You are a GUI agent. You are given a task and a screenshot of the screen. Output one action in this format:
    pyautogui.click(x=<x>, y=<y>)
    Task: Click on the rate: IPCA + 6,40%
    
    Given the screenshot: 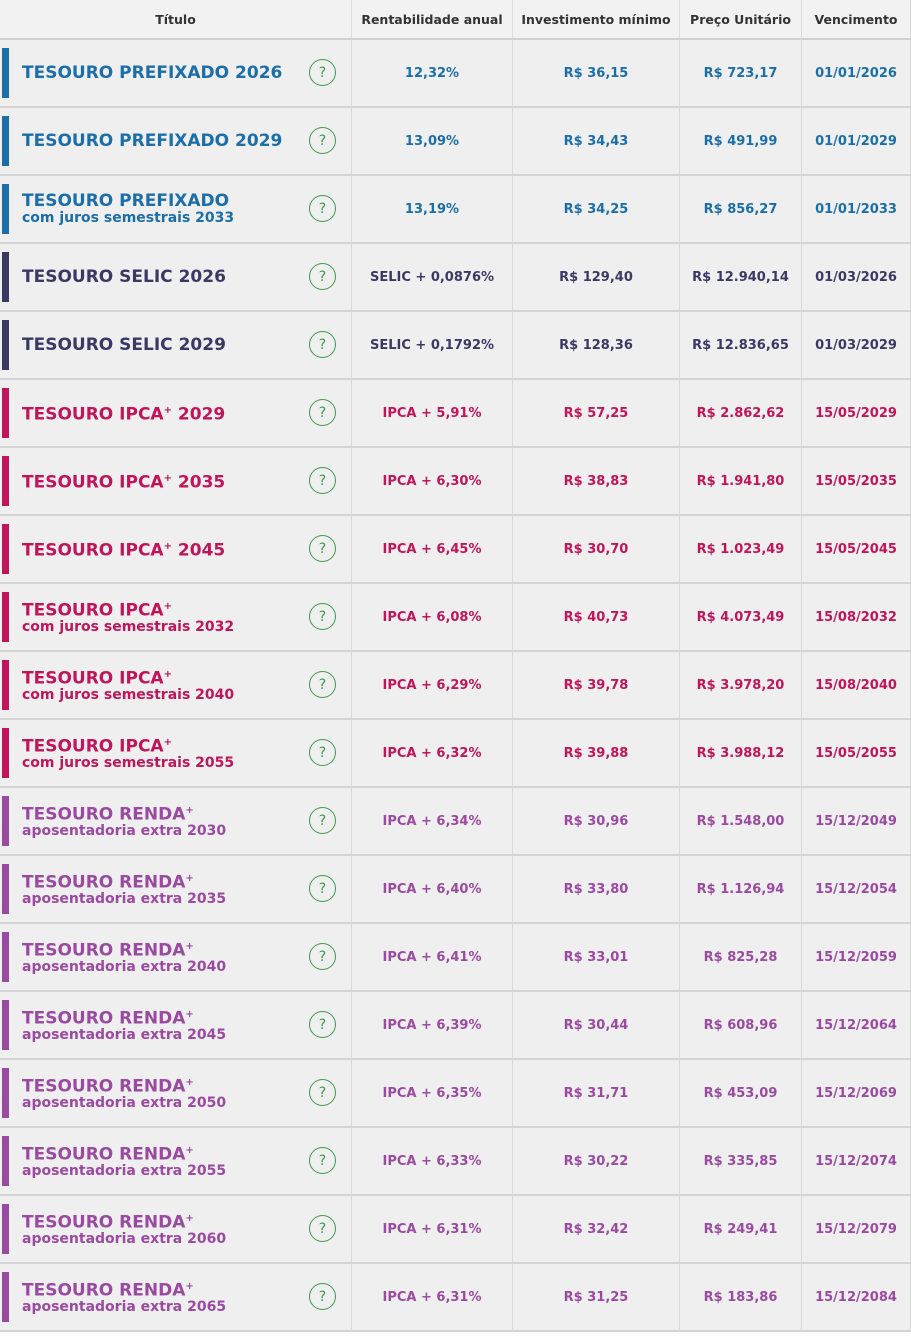 What is the action you would take?
    pyautogui.click(x=432, y=889)
    